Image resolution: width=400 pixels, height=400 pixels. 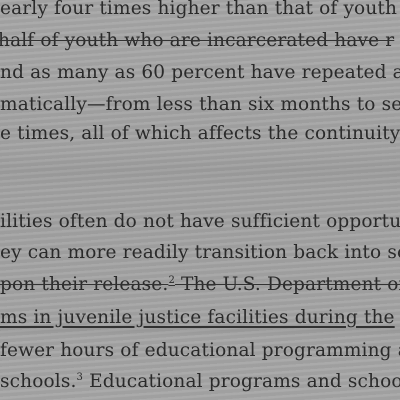 I want to click on text-line: fewer hours of educational programming a, so click(x=200, y=350).